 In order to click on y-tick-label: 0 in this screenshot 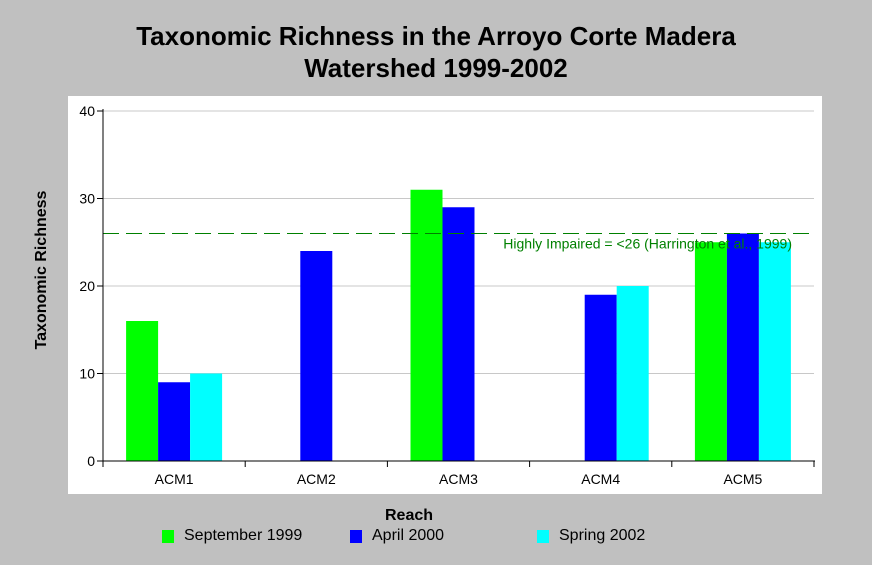, I will do `click(91, 461)`.